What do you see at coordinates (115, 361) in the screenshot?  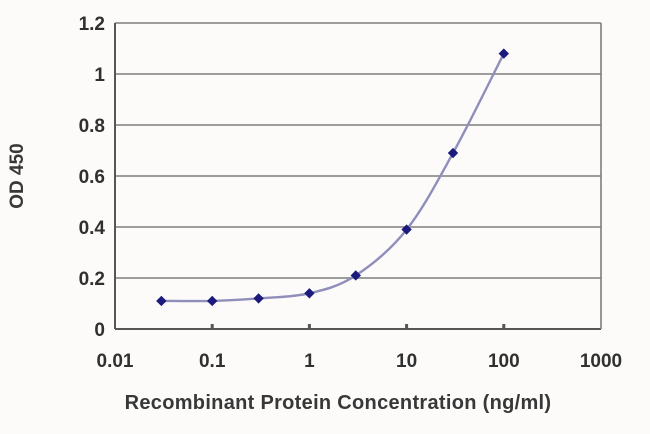 I see `x-tick-label: 0.01` at bounding box center [115, 361].